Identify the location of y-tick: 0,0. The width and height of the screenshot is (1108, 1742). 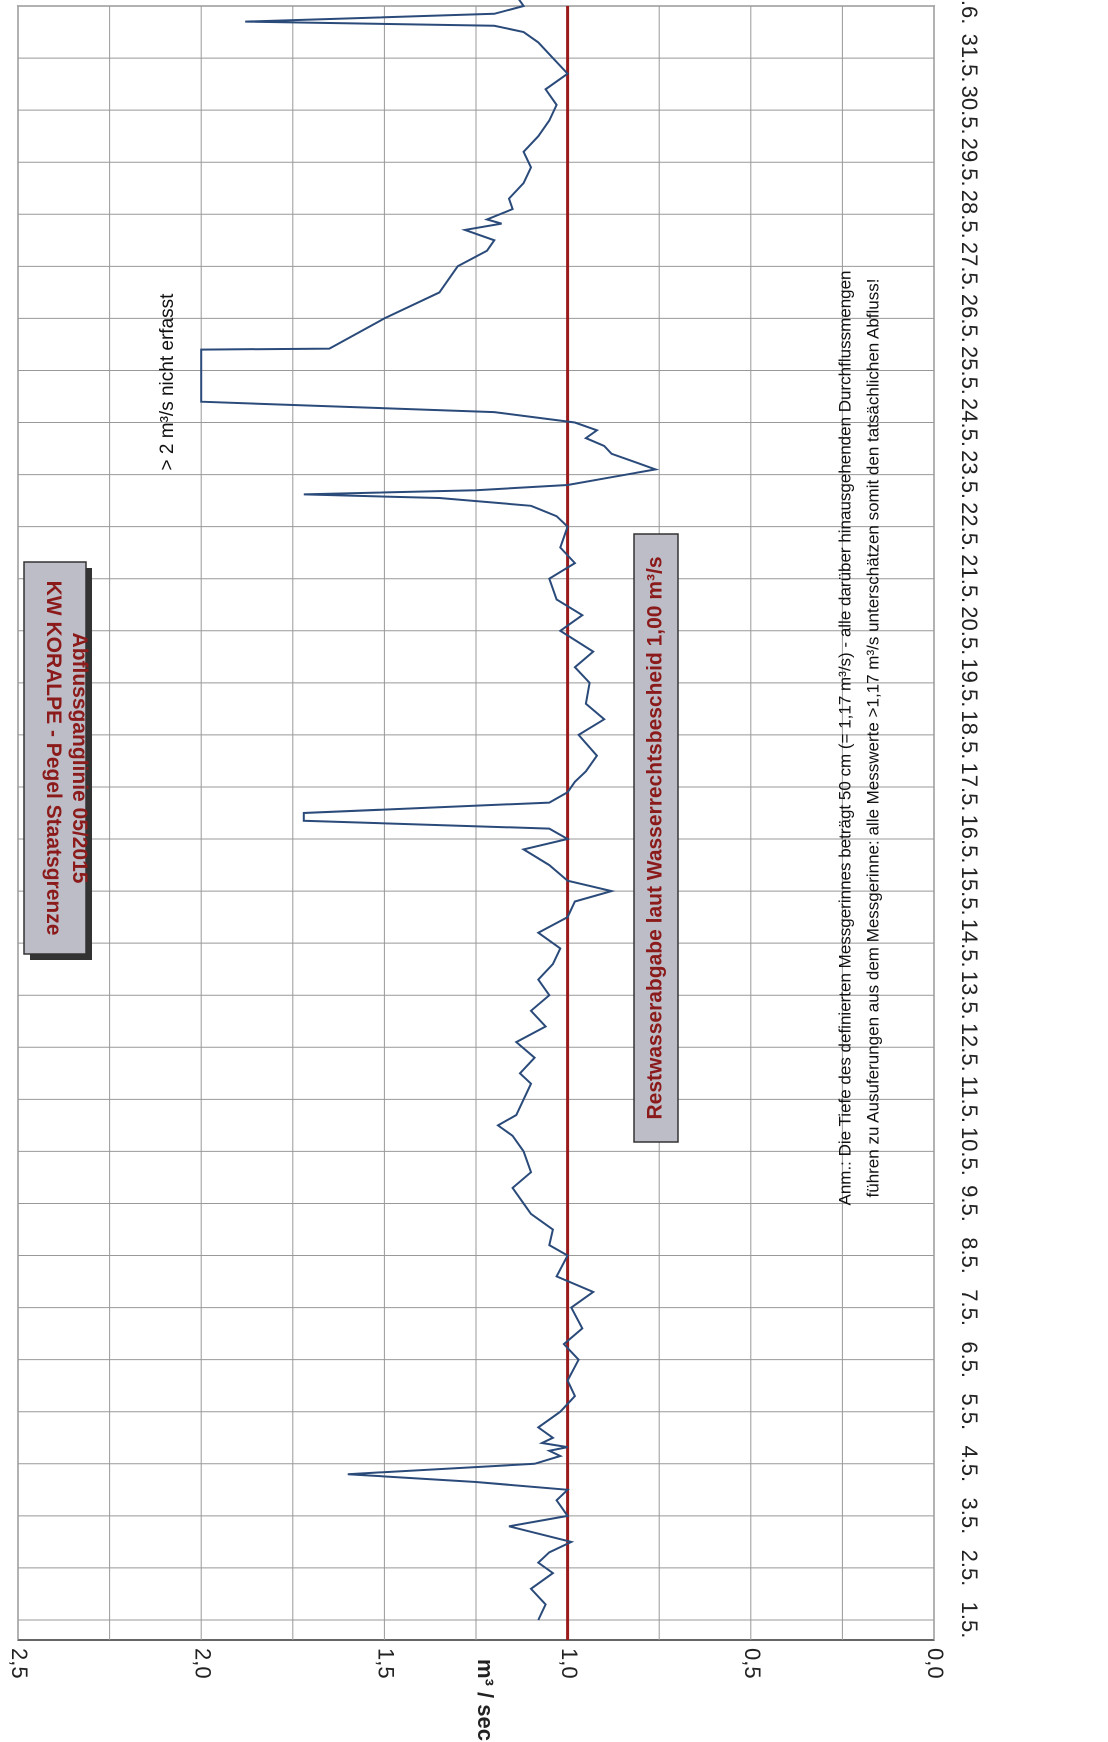
(935, 1663).